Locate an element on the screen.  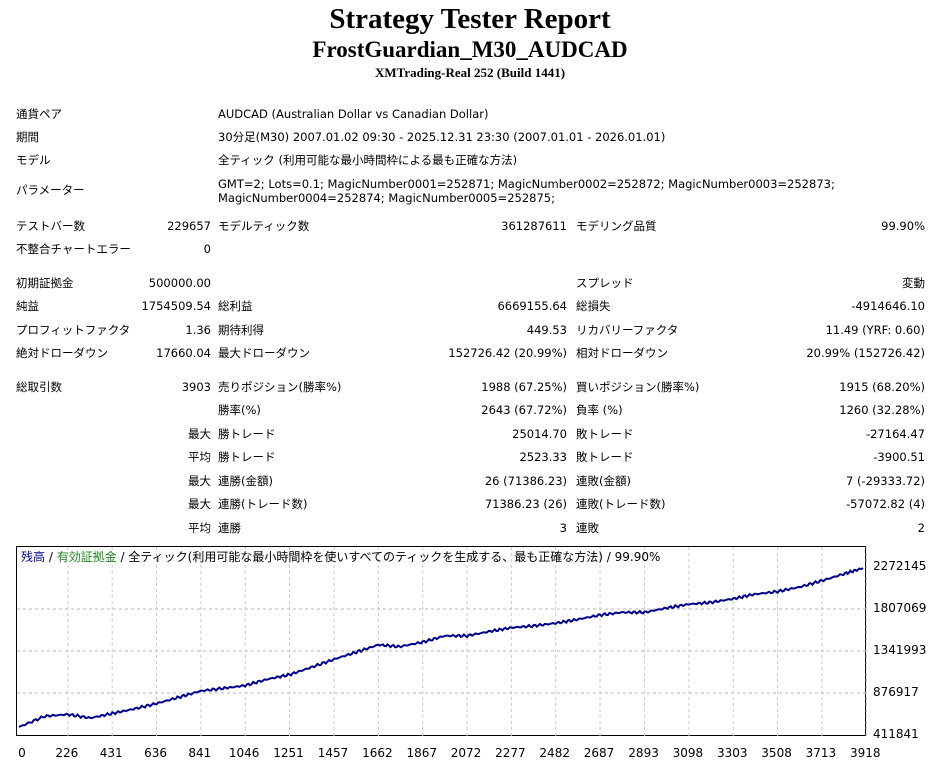
legend-sep: / is located at coordinates (51, 557).